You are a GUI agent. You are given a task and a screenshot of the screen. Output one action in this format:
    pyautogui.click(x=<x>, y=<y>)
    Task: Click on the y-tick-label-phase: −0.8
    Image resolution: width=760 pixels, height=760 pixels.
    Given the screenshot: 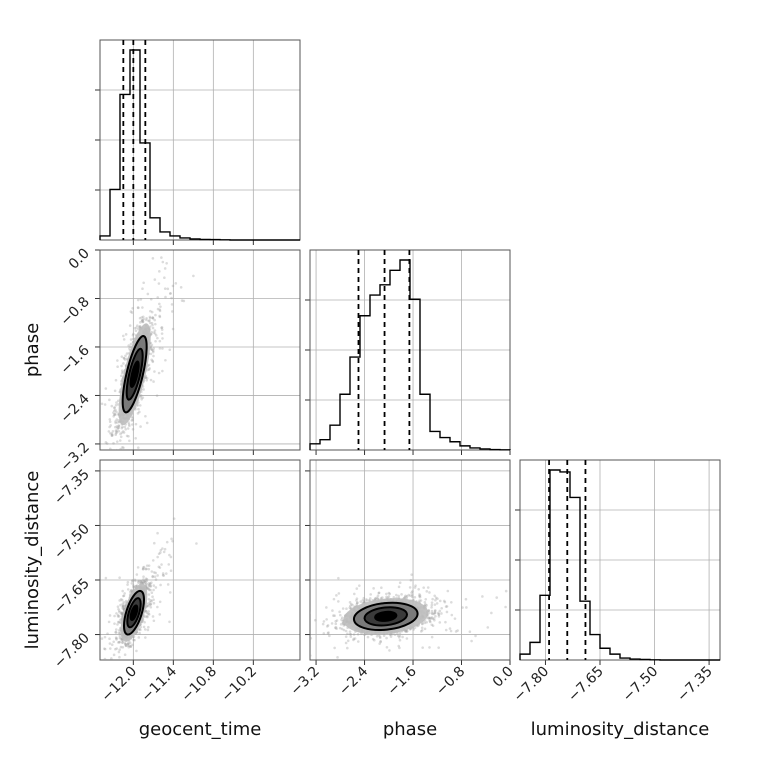 What is the action you would take?
    pyautogui.click(x=74, y=311)
    